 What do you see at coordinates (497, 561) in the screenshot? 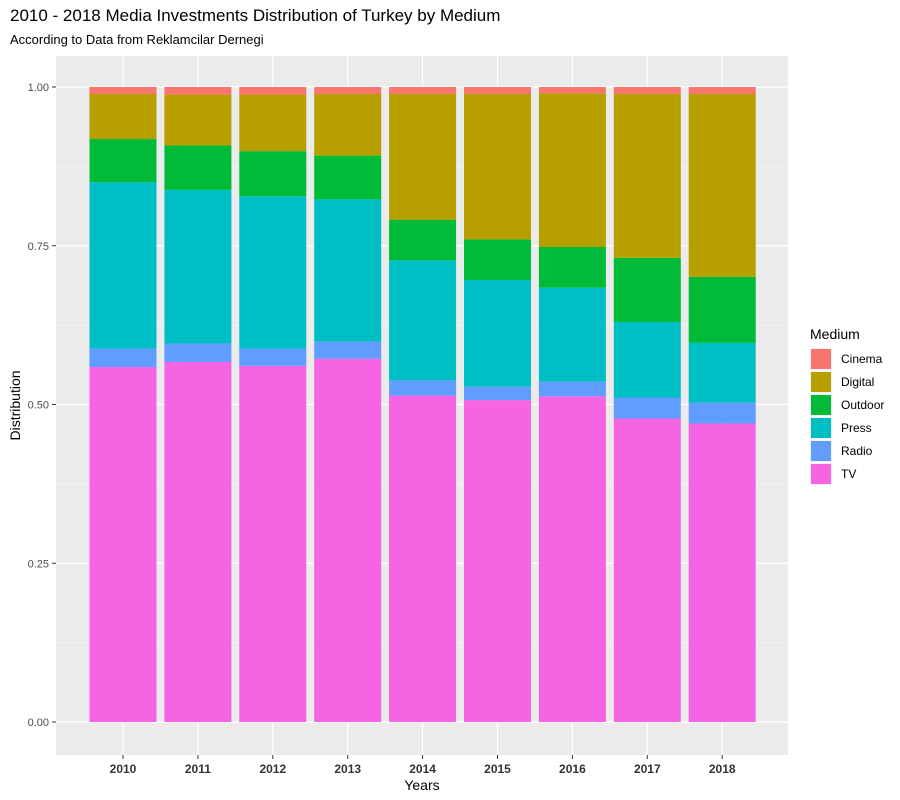
I see `bar-tv-2015` at bounding box center [497, 561].